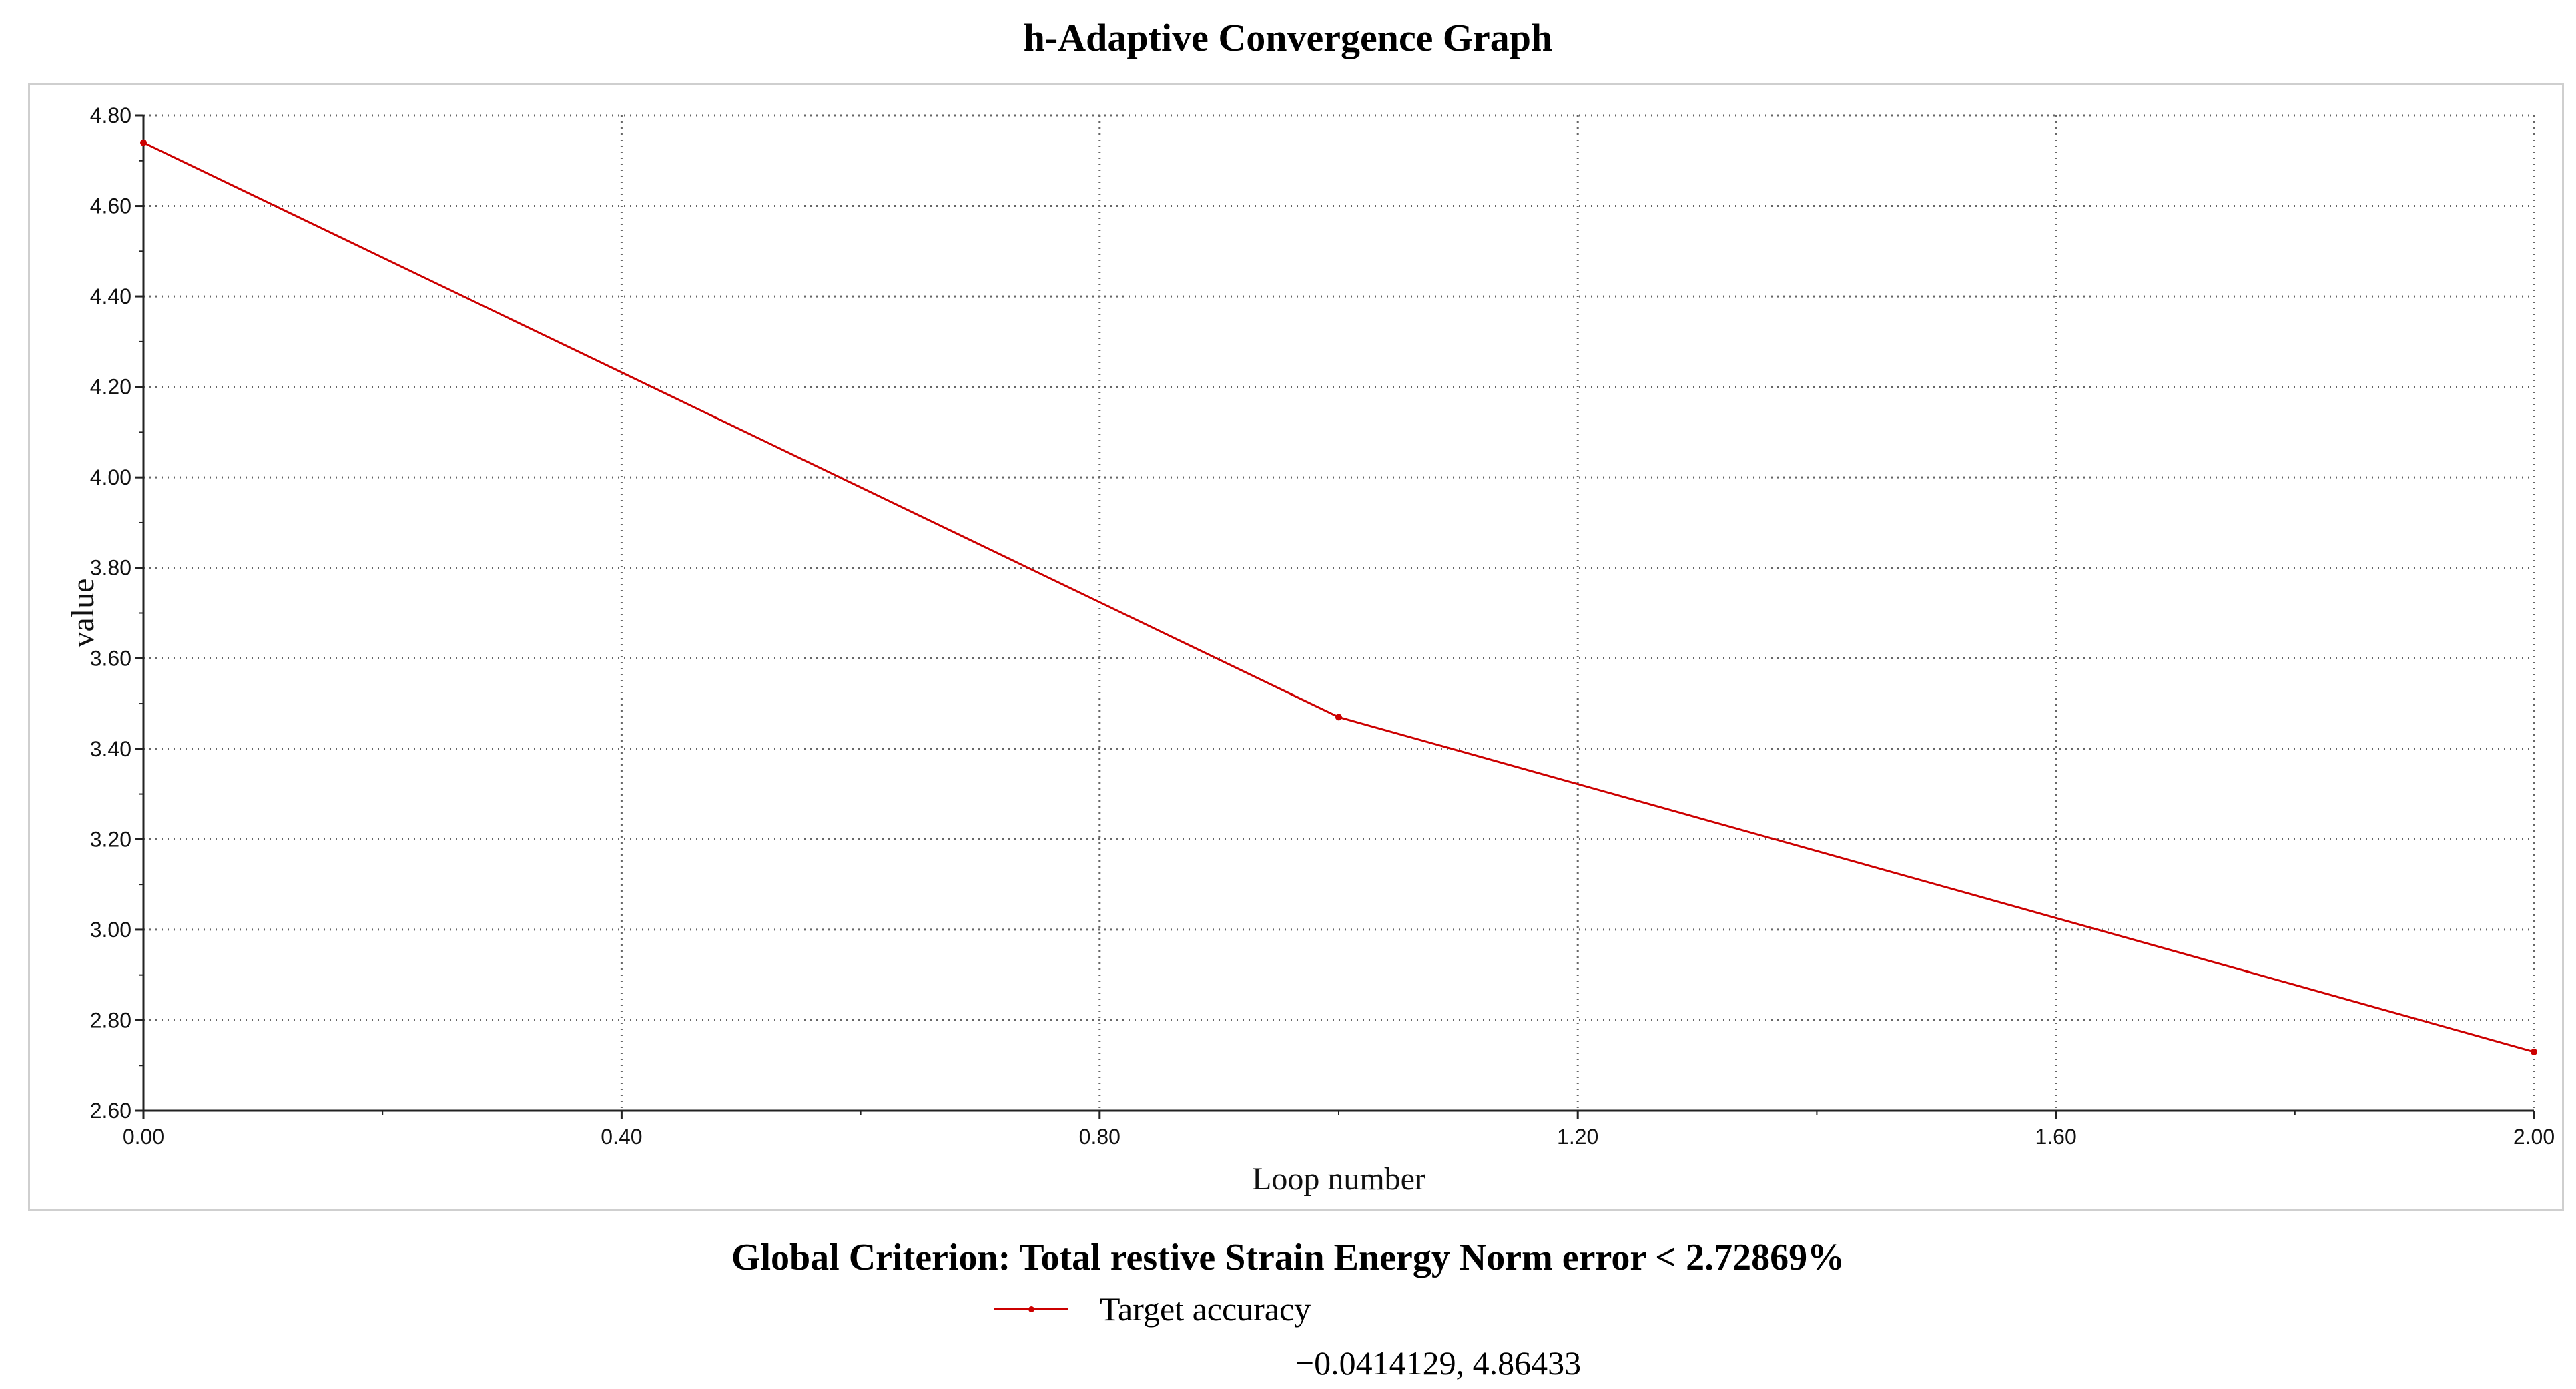 Image resolution: width=2576 pixels, height=1389 pixels. Describe the element at coordinates (110, 296) in the screenshot. I see `y-tick-label-9: 4.40` at that location.